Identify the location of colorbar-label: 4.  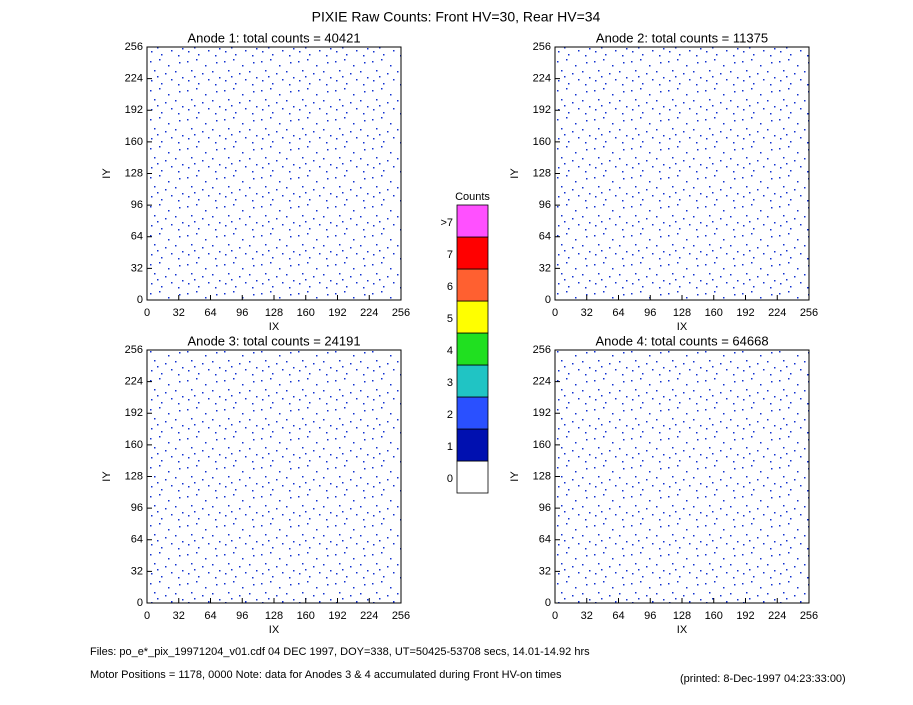
(450, 351).